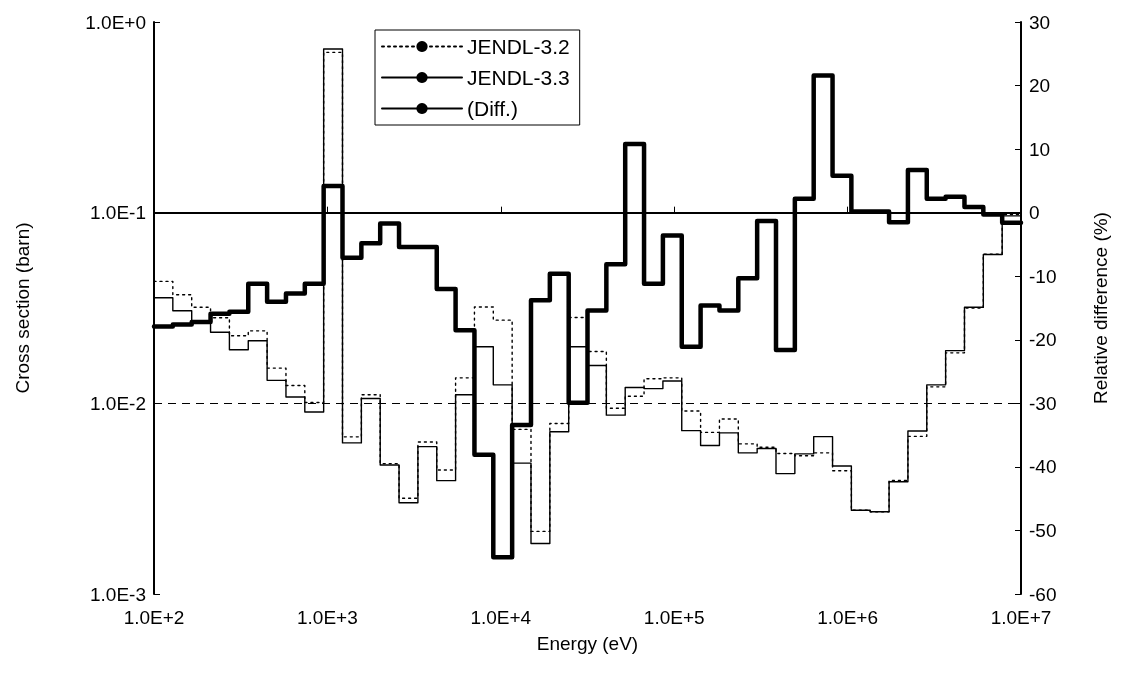  Describe the element at coordinates (115, 22) in the screenshot. I see `y-tick-label: 1.0E+0` at that location.